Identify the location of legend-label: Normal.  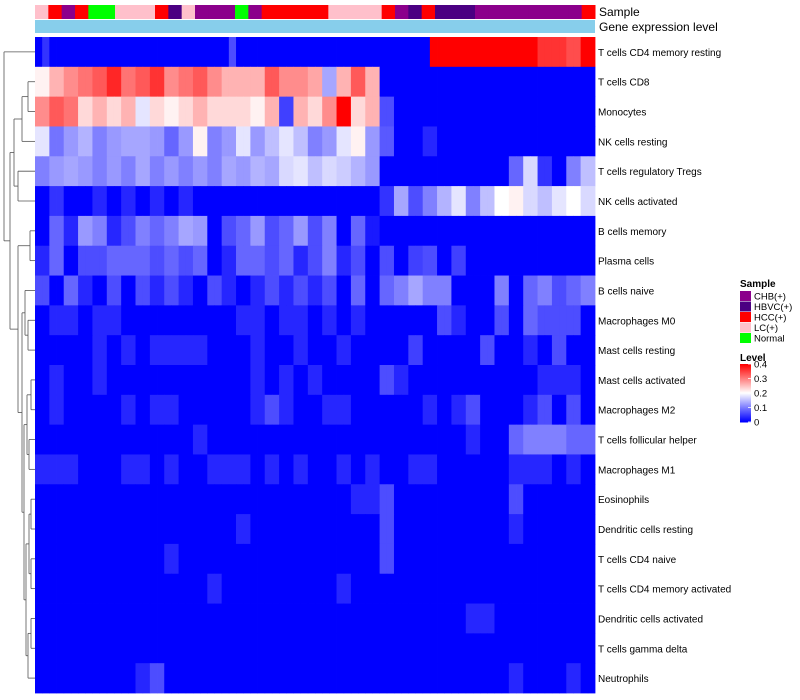
(769, 339).